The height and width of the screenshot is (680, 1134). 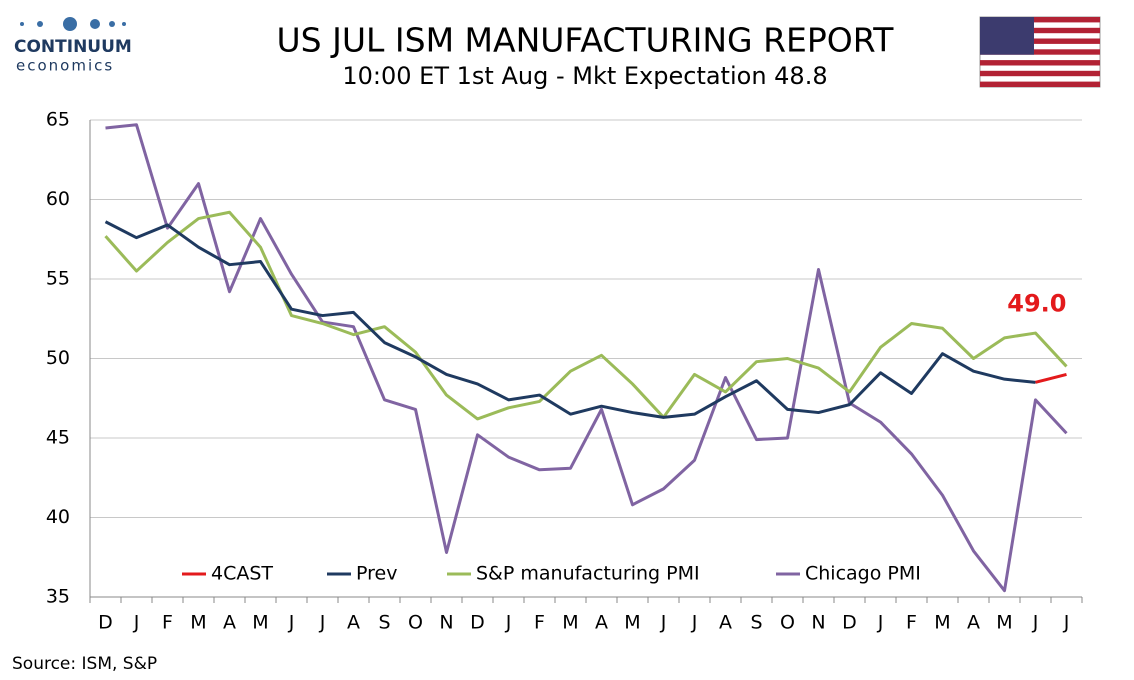 What do you see at coordinates (376, 574) in the screenshot?
I see `legend-label: Prev` at bounding box center [376, 574].